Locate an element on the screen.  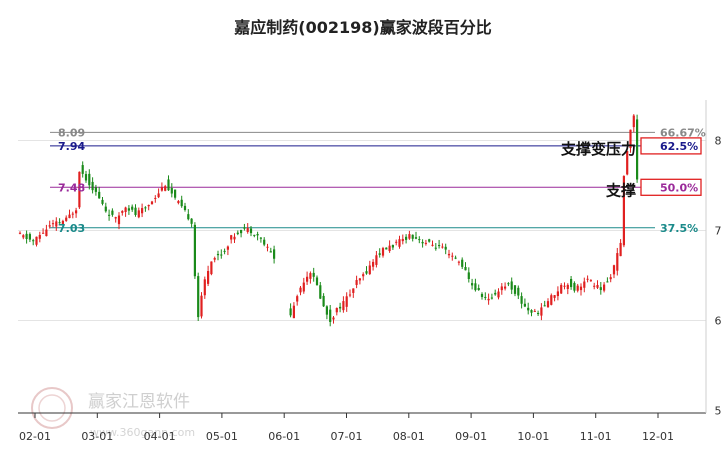
y-tick-label: 8 is located at coordinates (718, 141).